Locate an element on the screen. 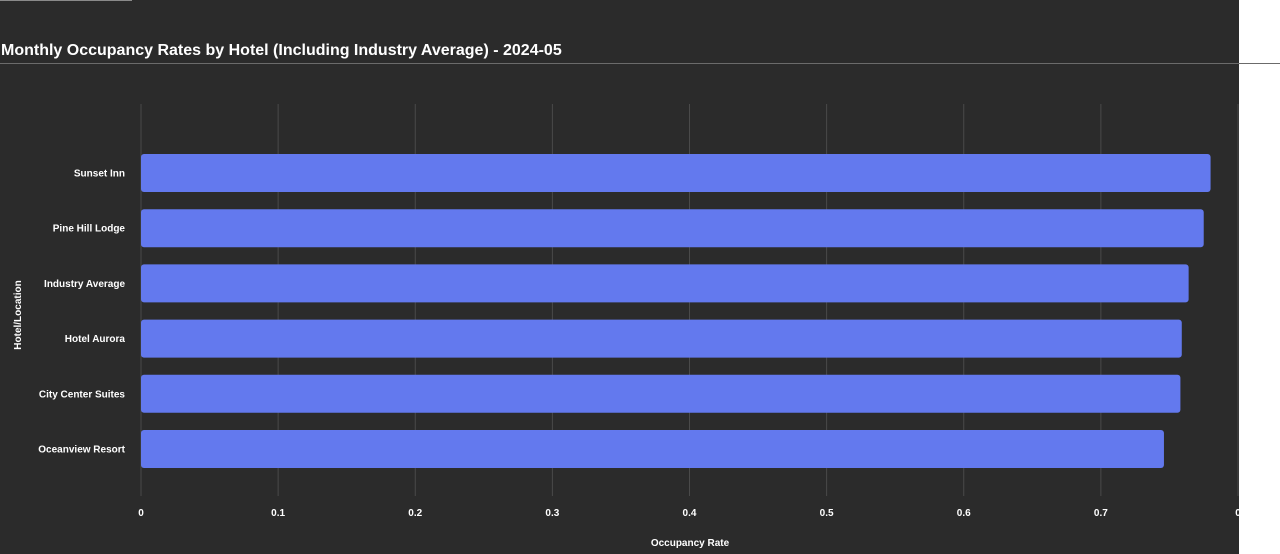  y-tick-label: Pine Hill Lodge is located at coordinates (89, 229).